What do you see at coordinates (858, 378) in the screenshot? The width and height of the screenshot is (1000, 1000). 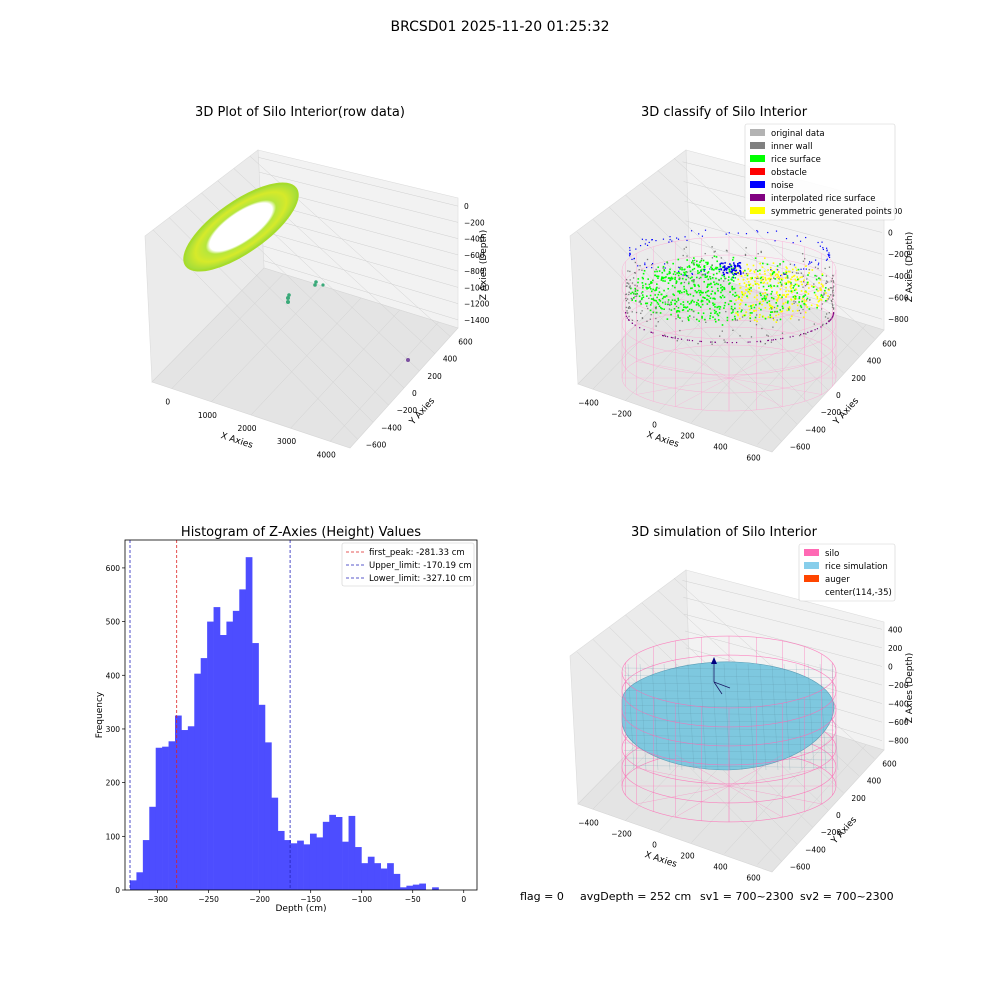 I see `classify-y-tick-label: 200` at bounding box center [858, 378].